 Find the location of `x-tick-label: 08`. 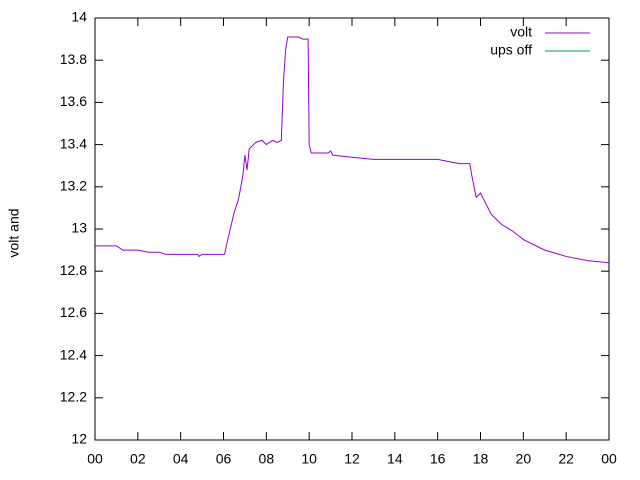

x-tick-label: 08 is located at coordinates (267, 459).